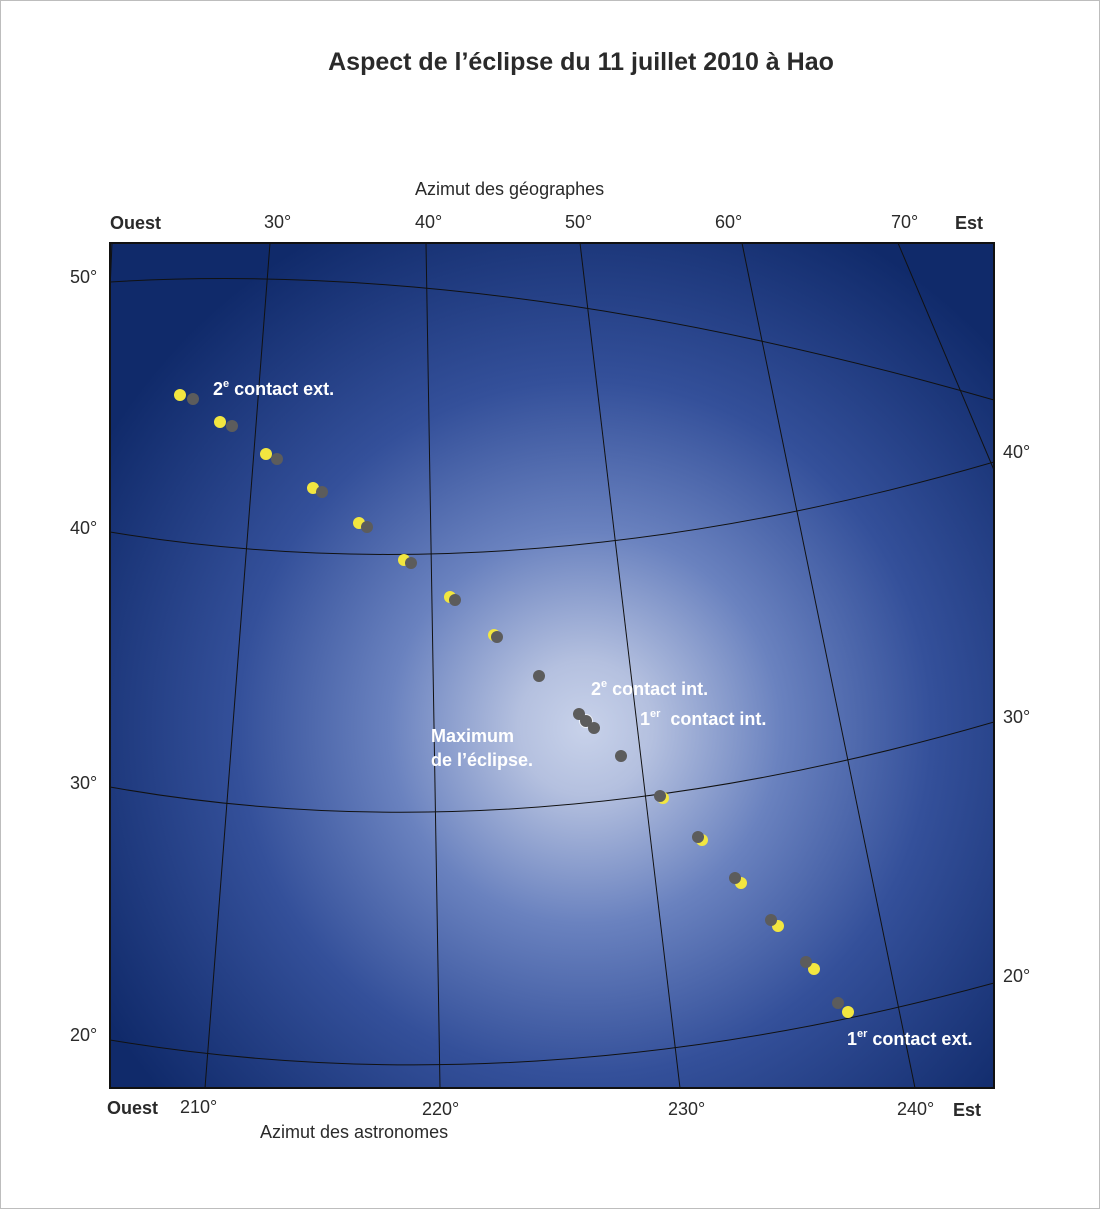 The image size is (1100, 1209). What do you see at coordinates (649, 688) in the screenshot?
I see `second-internal-contact-label: 2e contact int.` at bounding box center [649, 688].